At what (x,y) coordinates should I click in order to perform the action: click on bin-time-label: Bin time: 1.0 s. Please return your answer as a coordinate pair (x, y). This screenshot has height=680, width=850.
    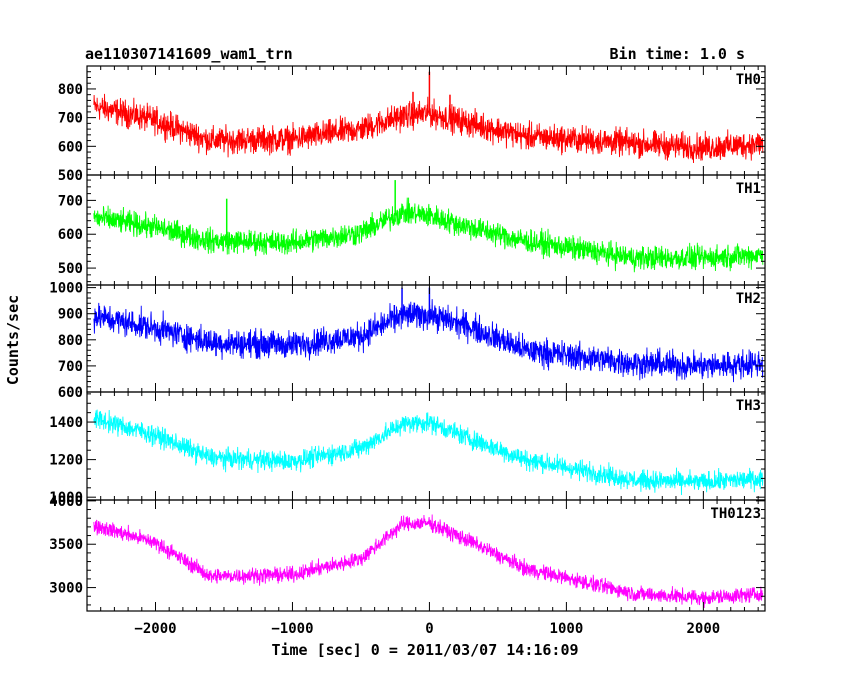
    Looking at the image, I should click on (677, 54).